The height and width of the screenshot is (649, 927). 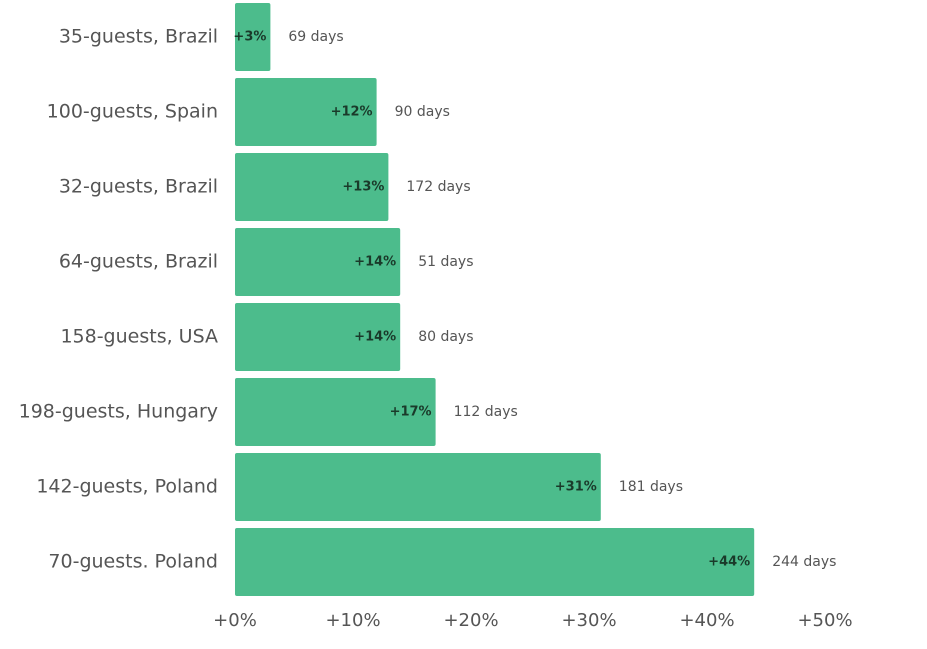 What do you see at coordinates (588, 620) in the screenshot?
I see `x-tick-label: +30%` at bounding box center [588, 620].